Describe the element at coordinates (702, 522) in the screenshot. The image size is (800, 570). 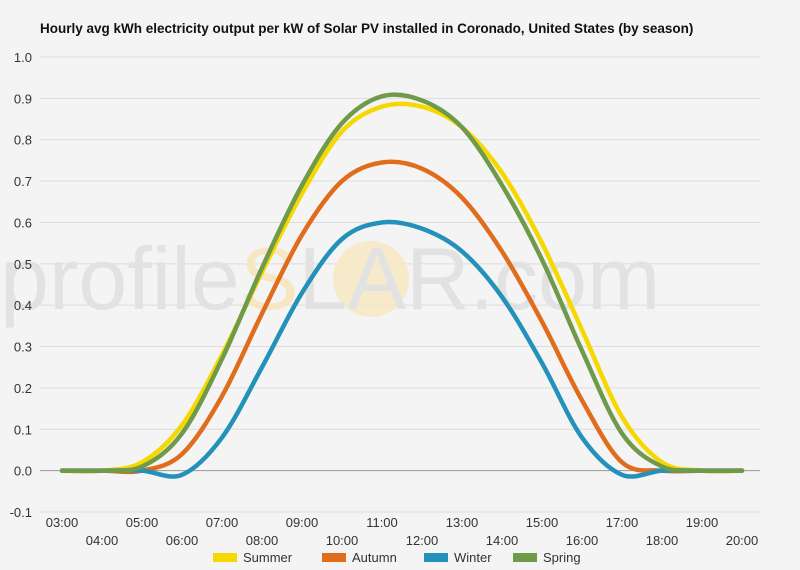
I see `x-tick-label: 19:00` at that location.